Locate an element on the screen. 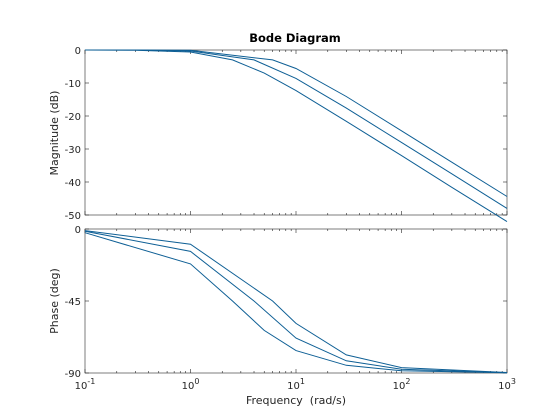 This screenshot has width=560, height=420. x-tick-exponent: 2 is located at coordinates (407, 381).